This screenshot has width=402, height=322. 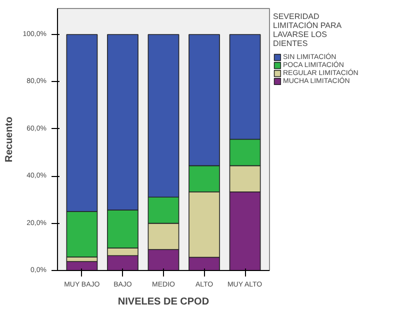 What do you see at coordinates (164, 302) in the screenshot?
I see `x-axis-title: NIVELES DE CPOD` at bounding box center [164, 302].